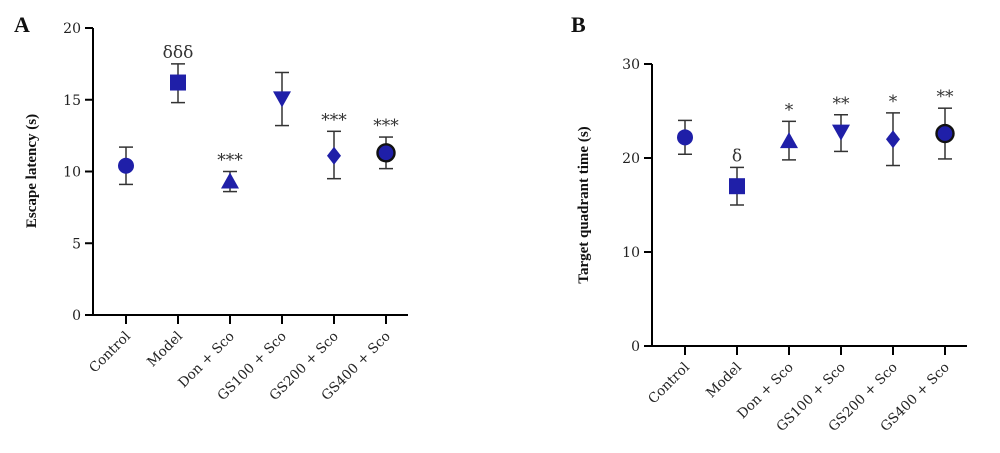 The height and width of the screenshot is (453, 1000). Describe the element at coordinates (76, 244) in the screenshot. I see `y-tick-label: 5` at that location.